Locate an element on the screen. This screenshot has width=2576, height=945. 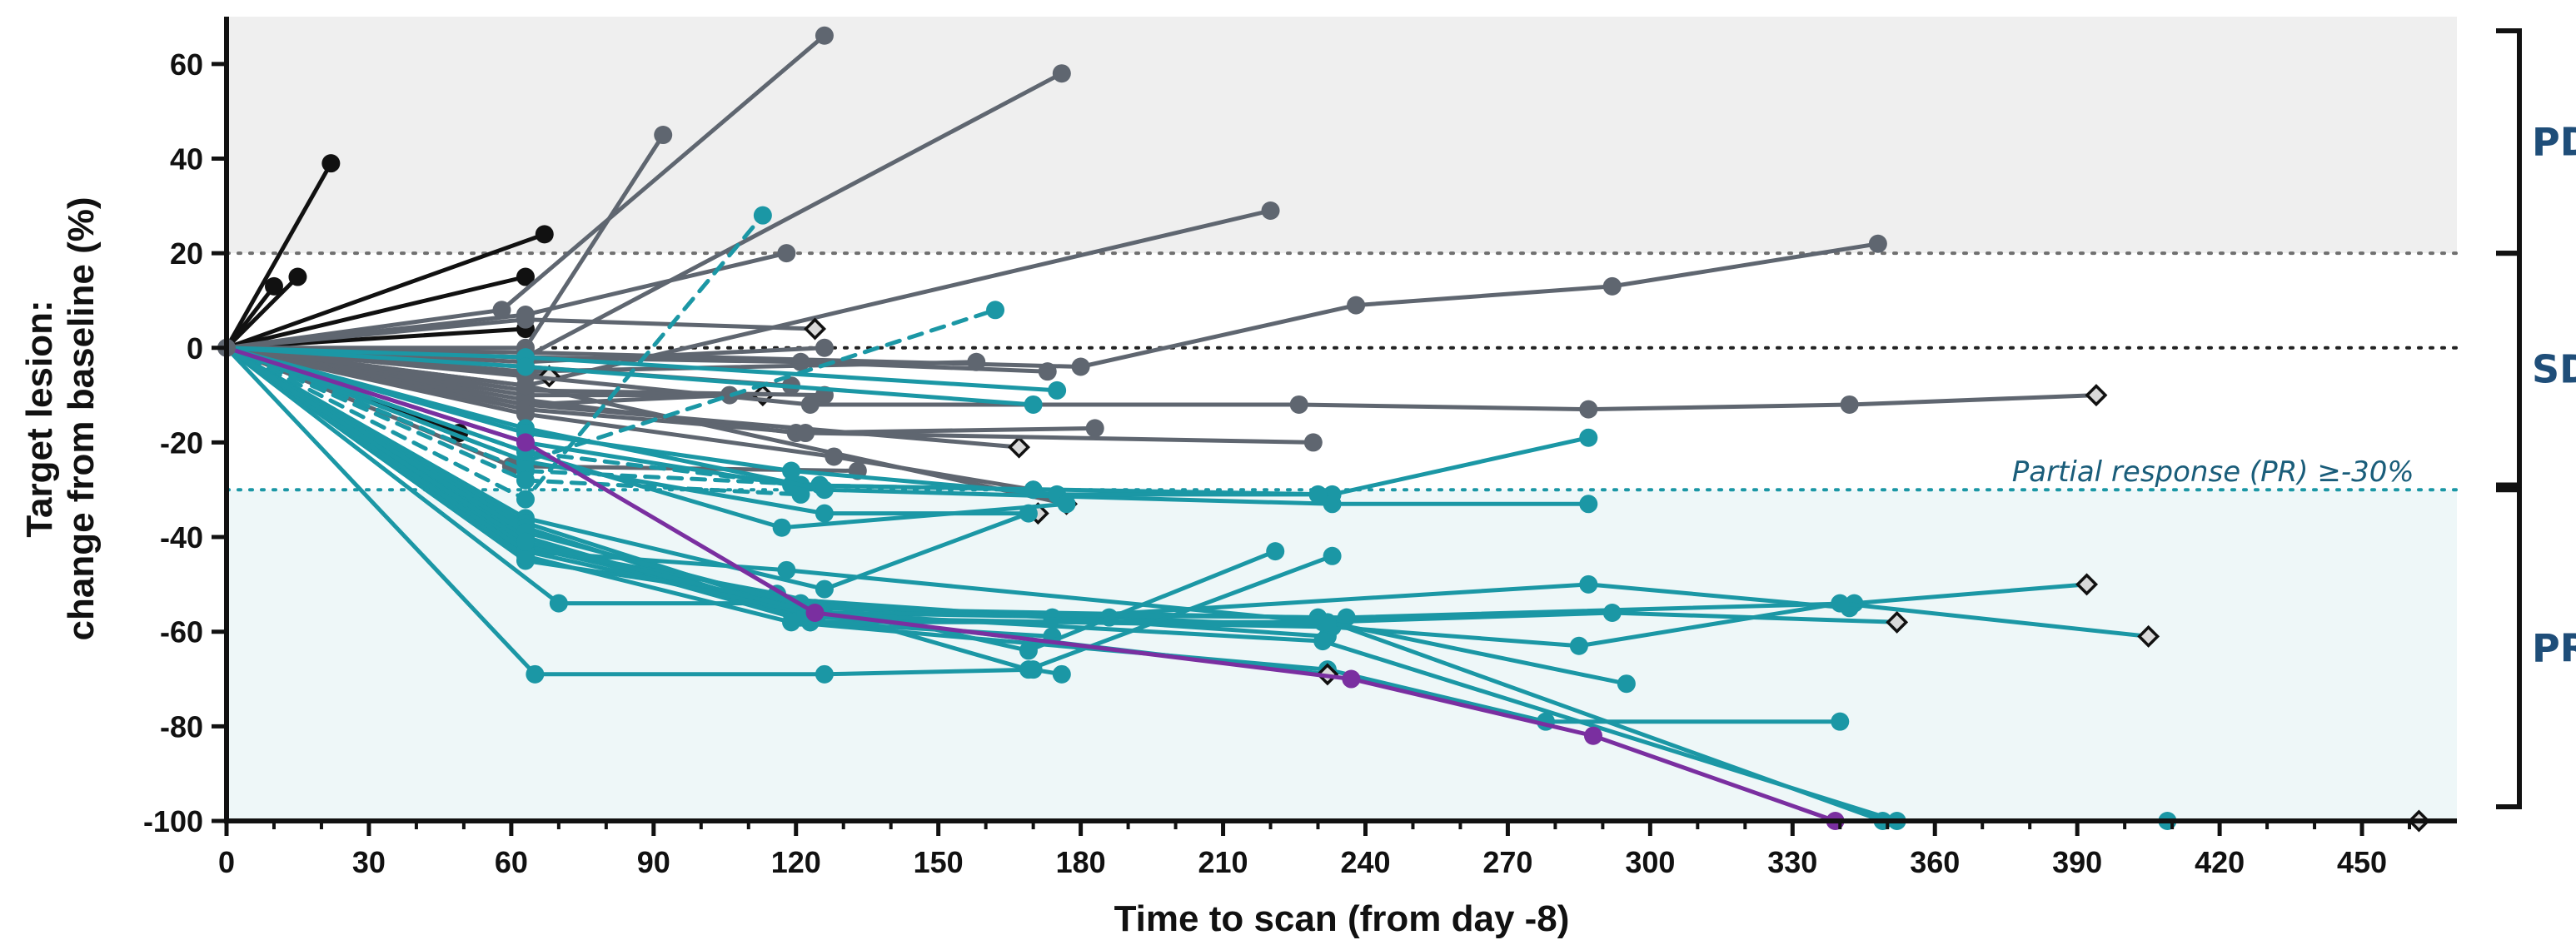
series-8-gray is located at coordinates (529, 189).